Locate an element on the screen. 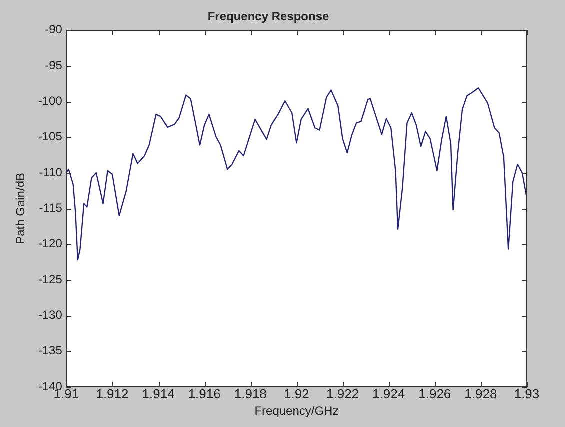 This screenshot has width=565, height=427. x-tick-label: 1.924 is located at coordinates (389, 394).